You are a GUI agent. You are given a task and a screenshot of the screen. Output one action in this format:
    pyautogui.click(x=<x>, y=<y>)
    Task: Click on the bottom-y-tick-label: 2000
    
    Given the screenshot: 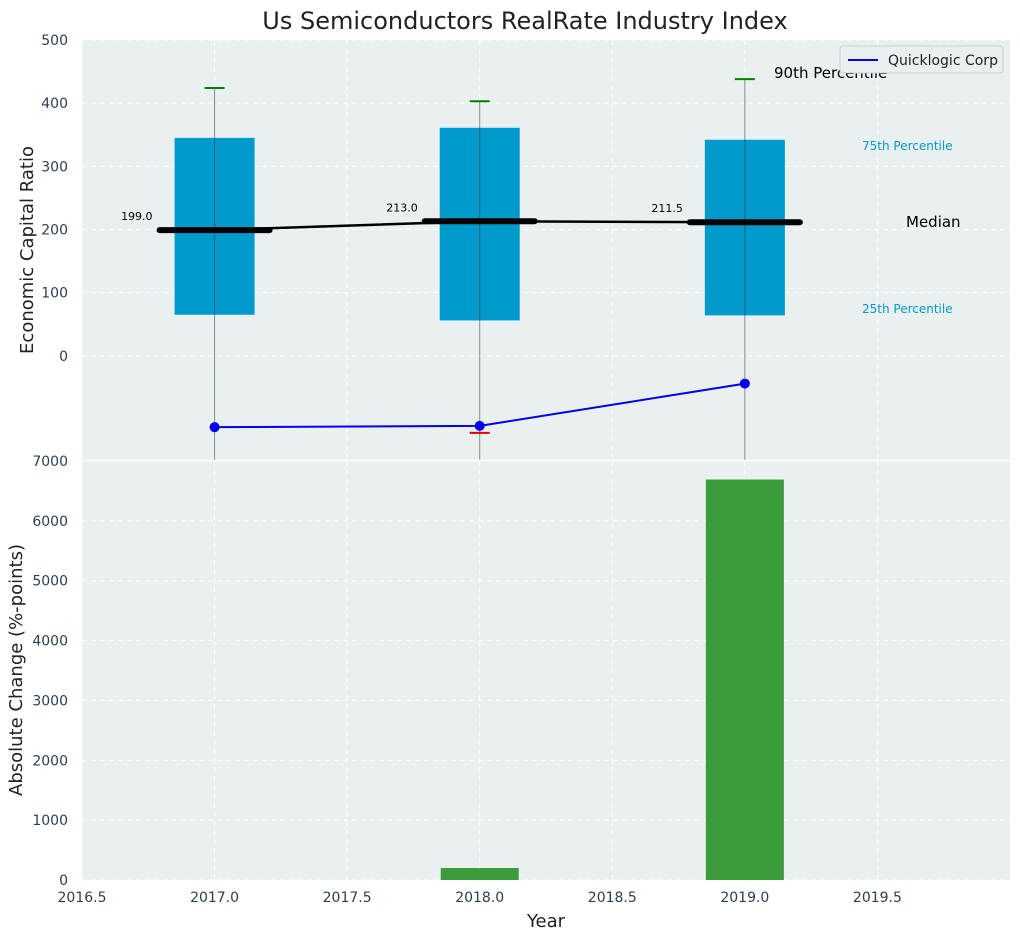 What is the action you would take?
    pyautogui.click(x=50, y=761)
    